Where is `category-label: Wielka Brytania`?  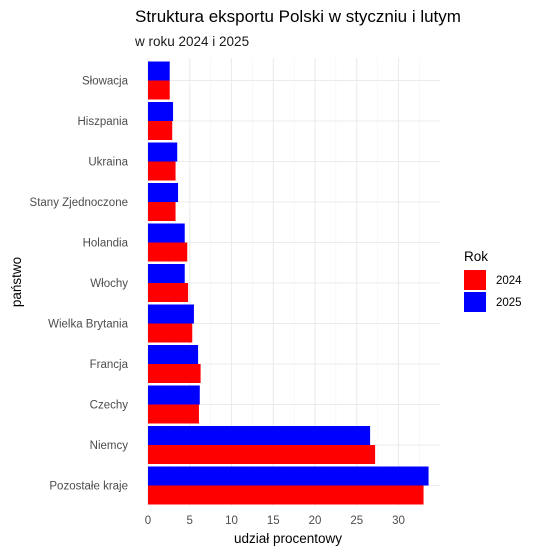
category-label: Wielka Brytania is located at coordinates (88, 325).